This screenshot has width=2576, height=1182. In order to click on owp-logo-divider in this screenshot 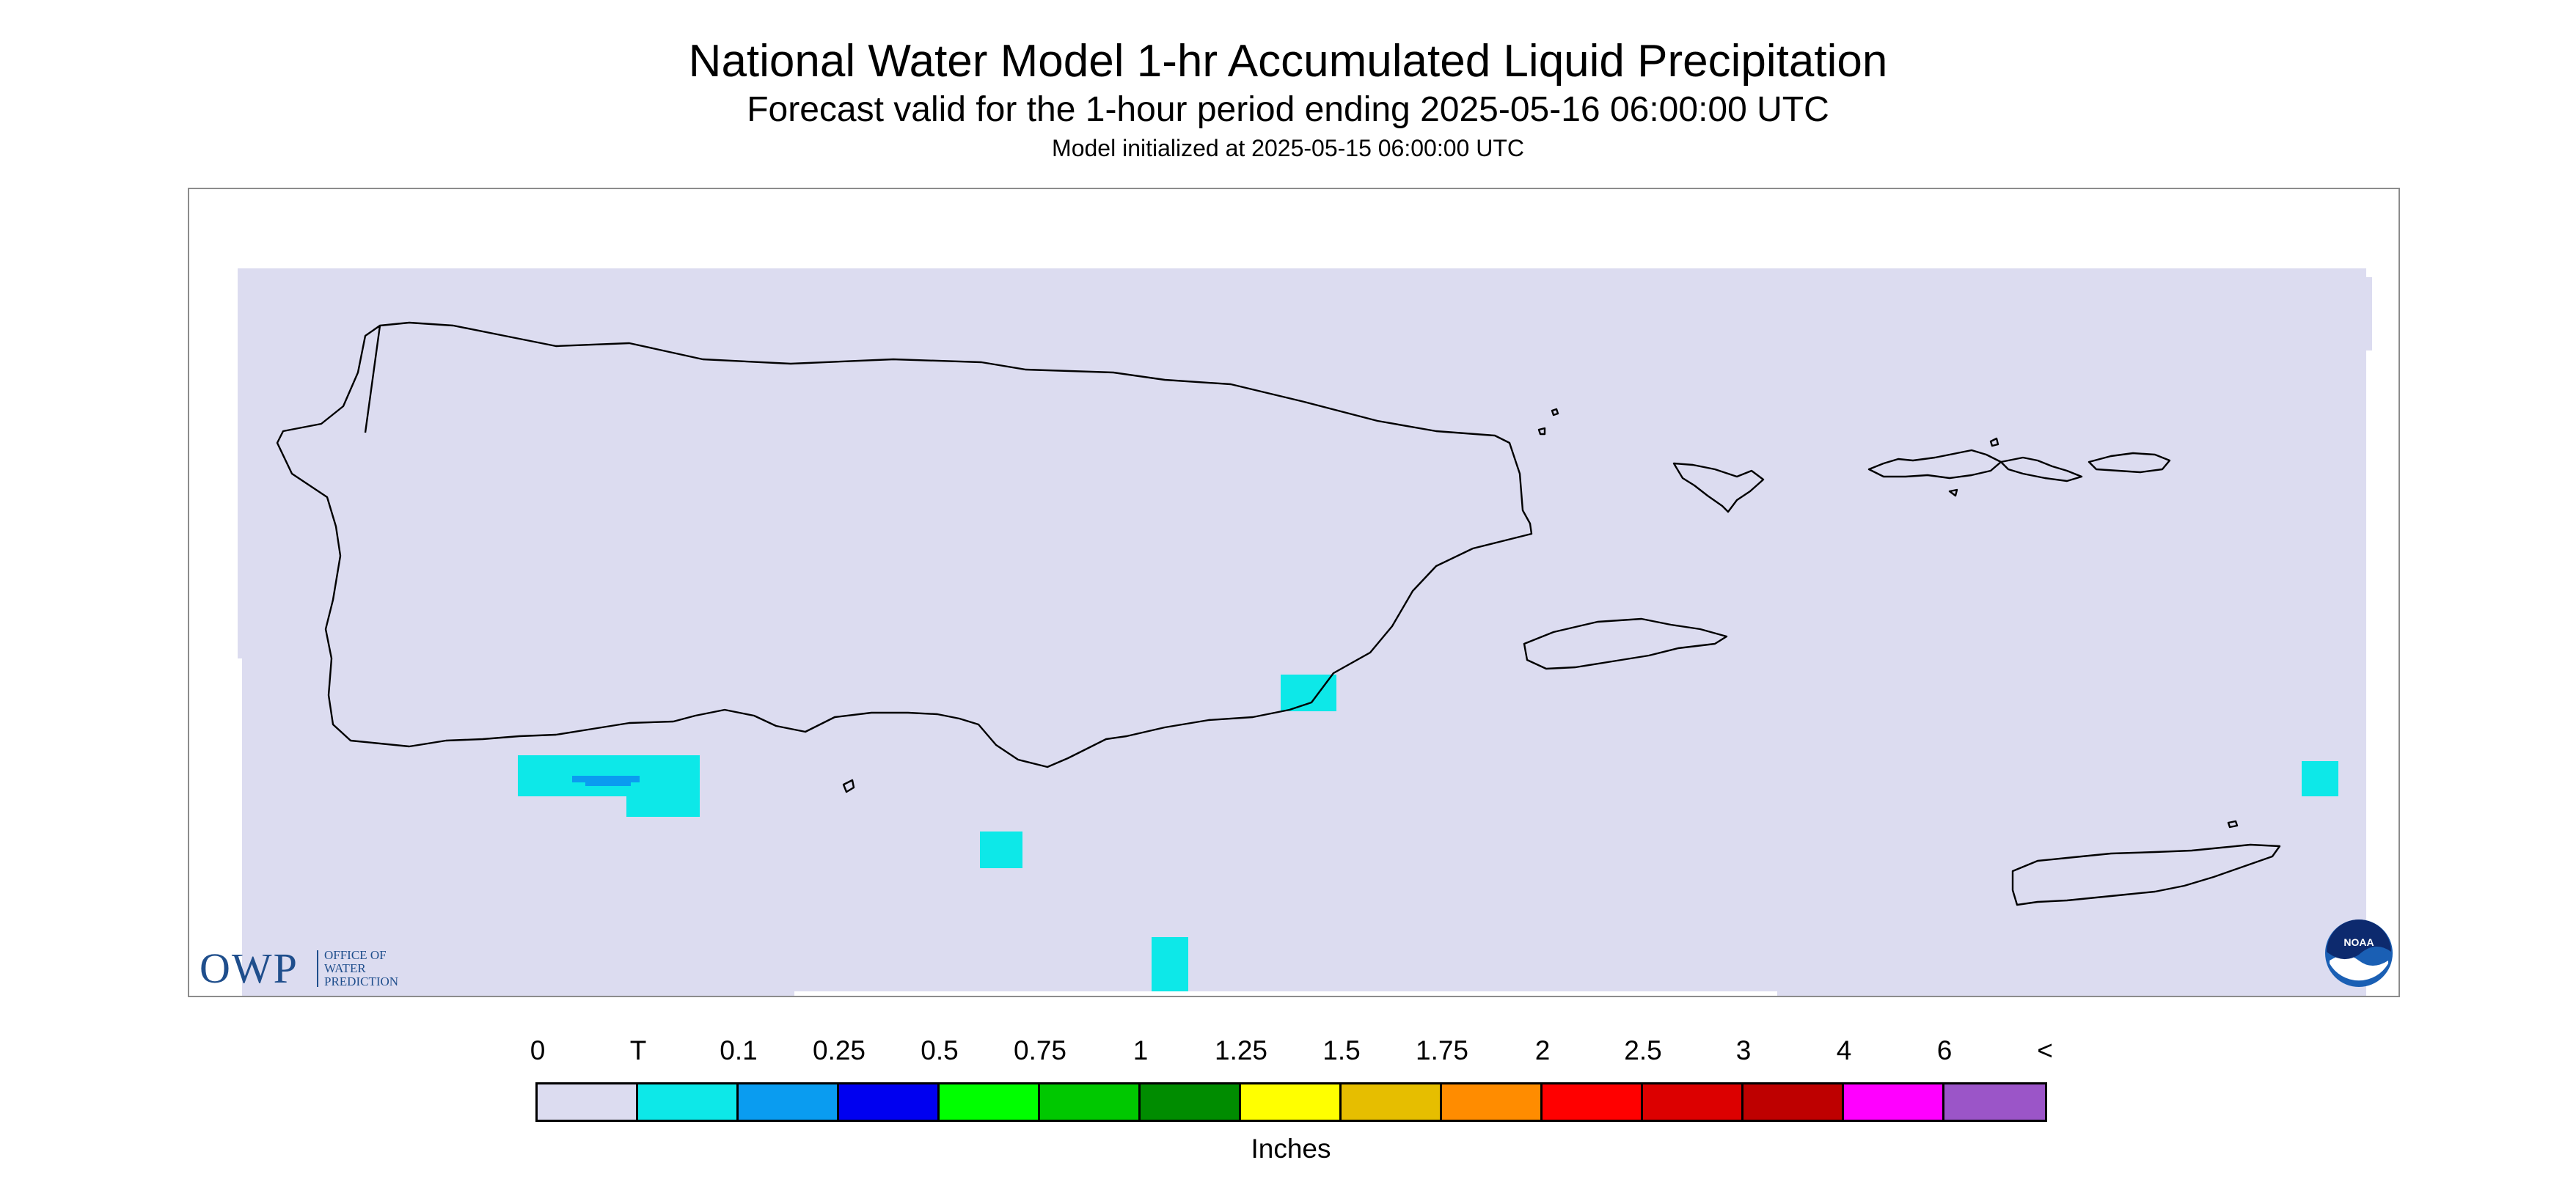, I will do `click(317, 968)`.